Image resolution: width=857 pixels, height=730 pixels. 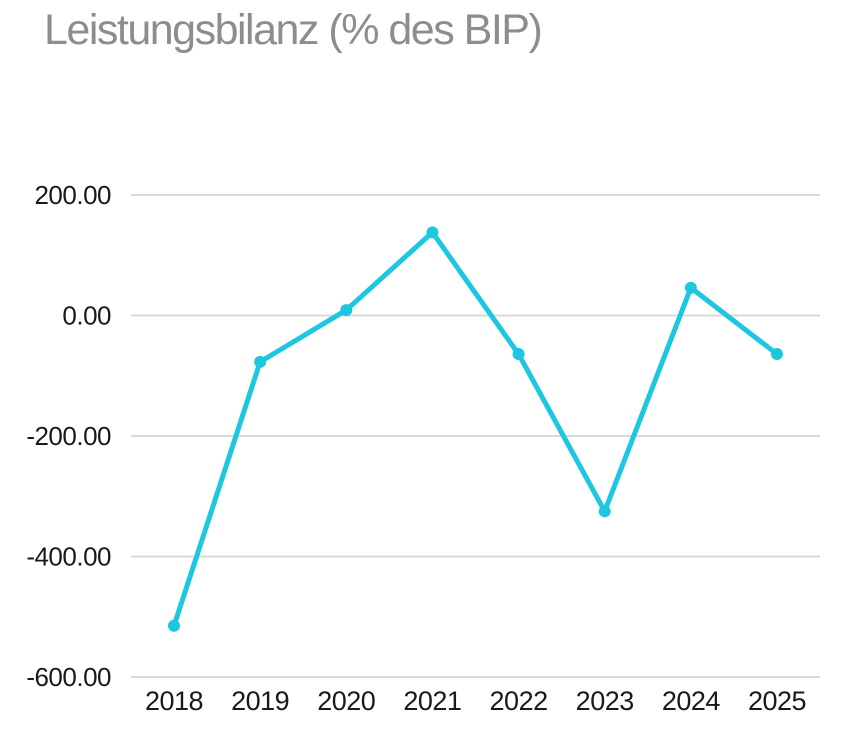 I want to click on x-tick-label: 2025, so click(x=777, y=701).